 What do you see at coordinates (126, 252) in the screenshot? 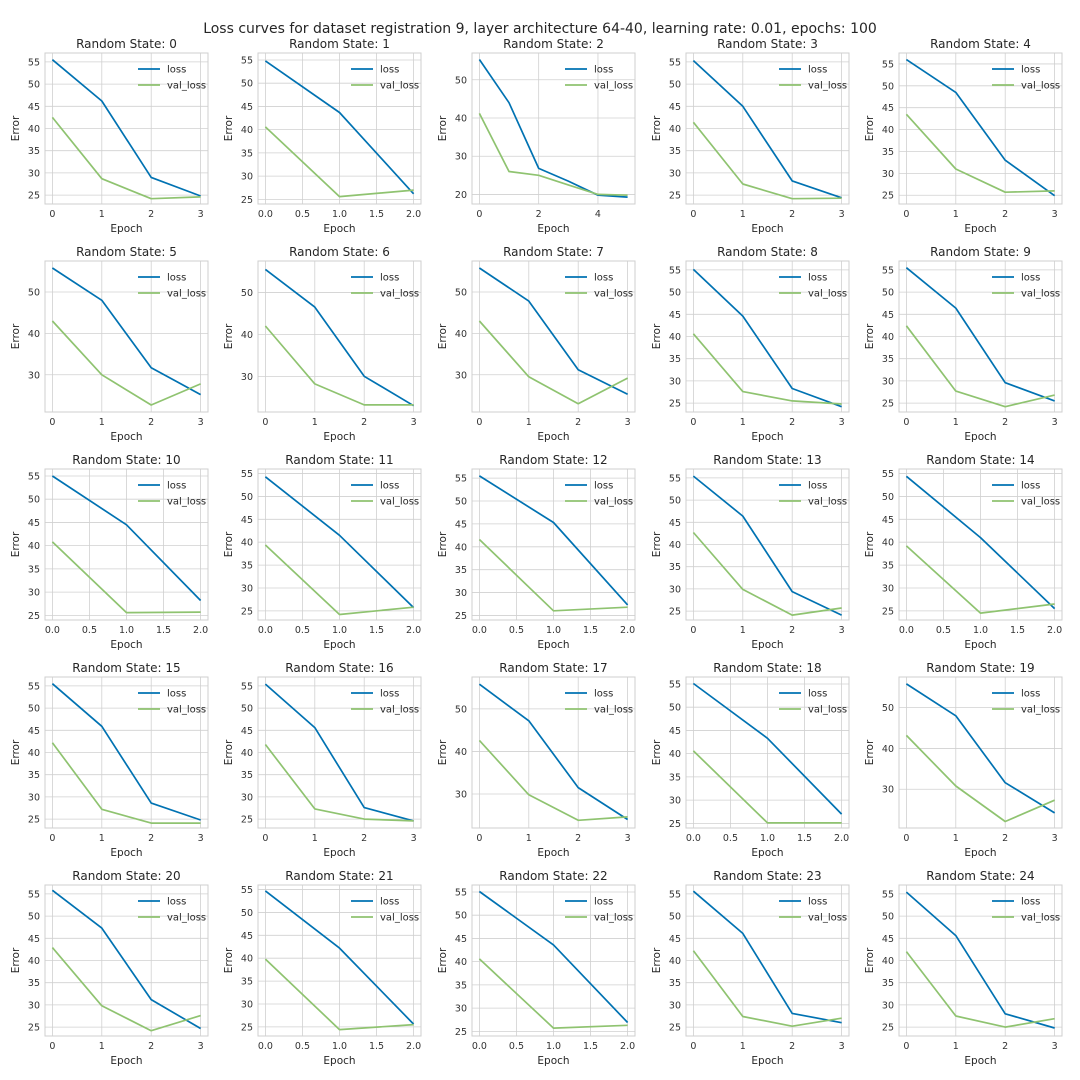
I see `subplot-title: Random State: 5` at bounding box center [126, 252].